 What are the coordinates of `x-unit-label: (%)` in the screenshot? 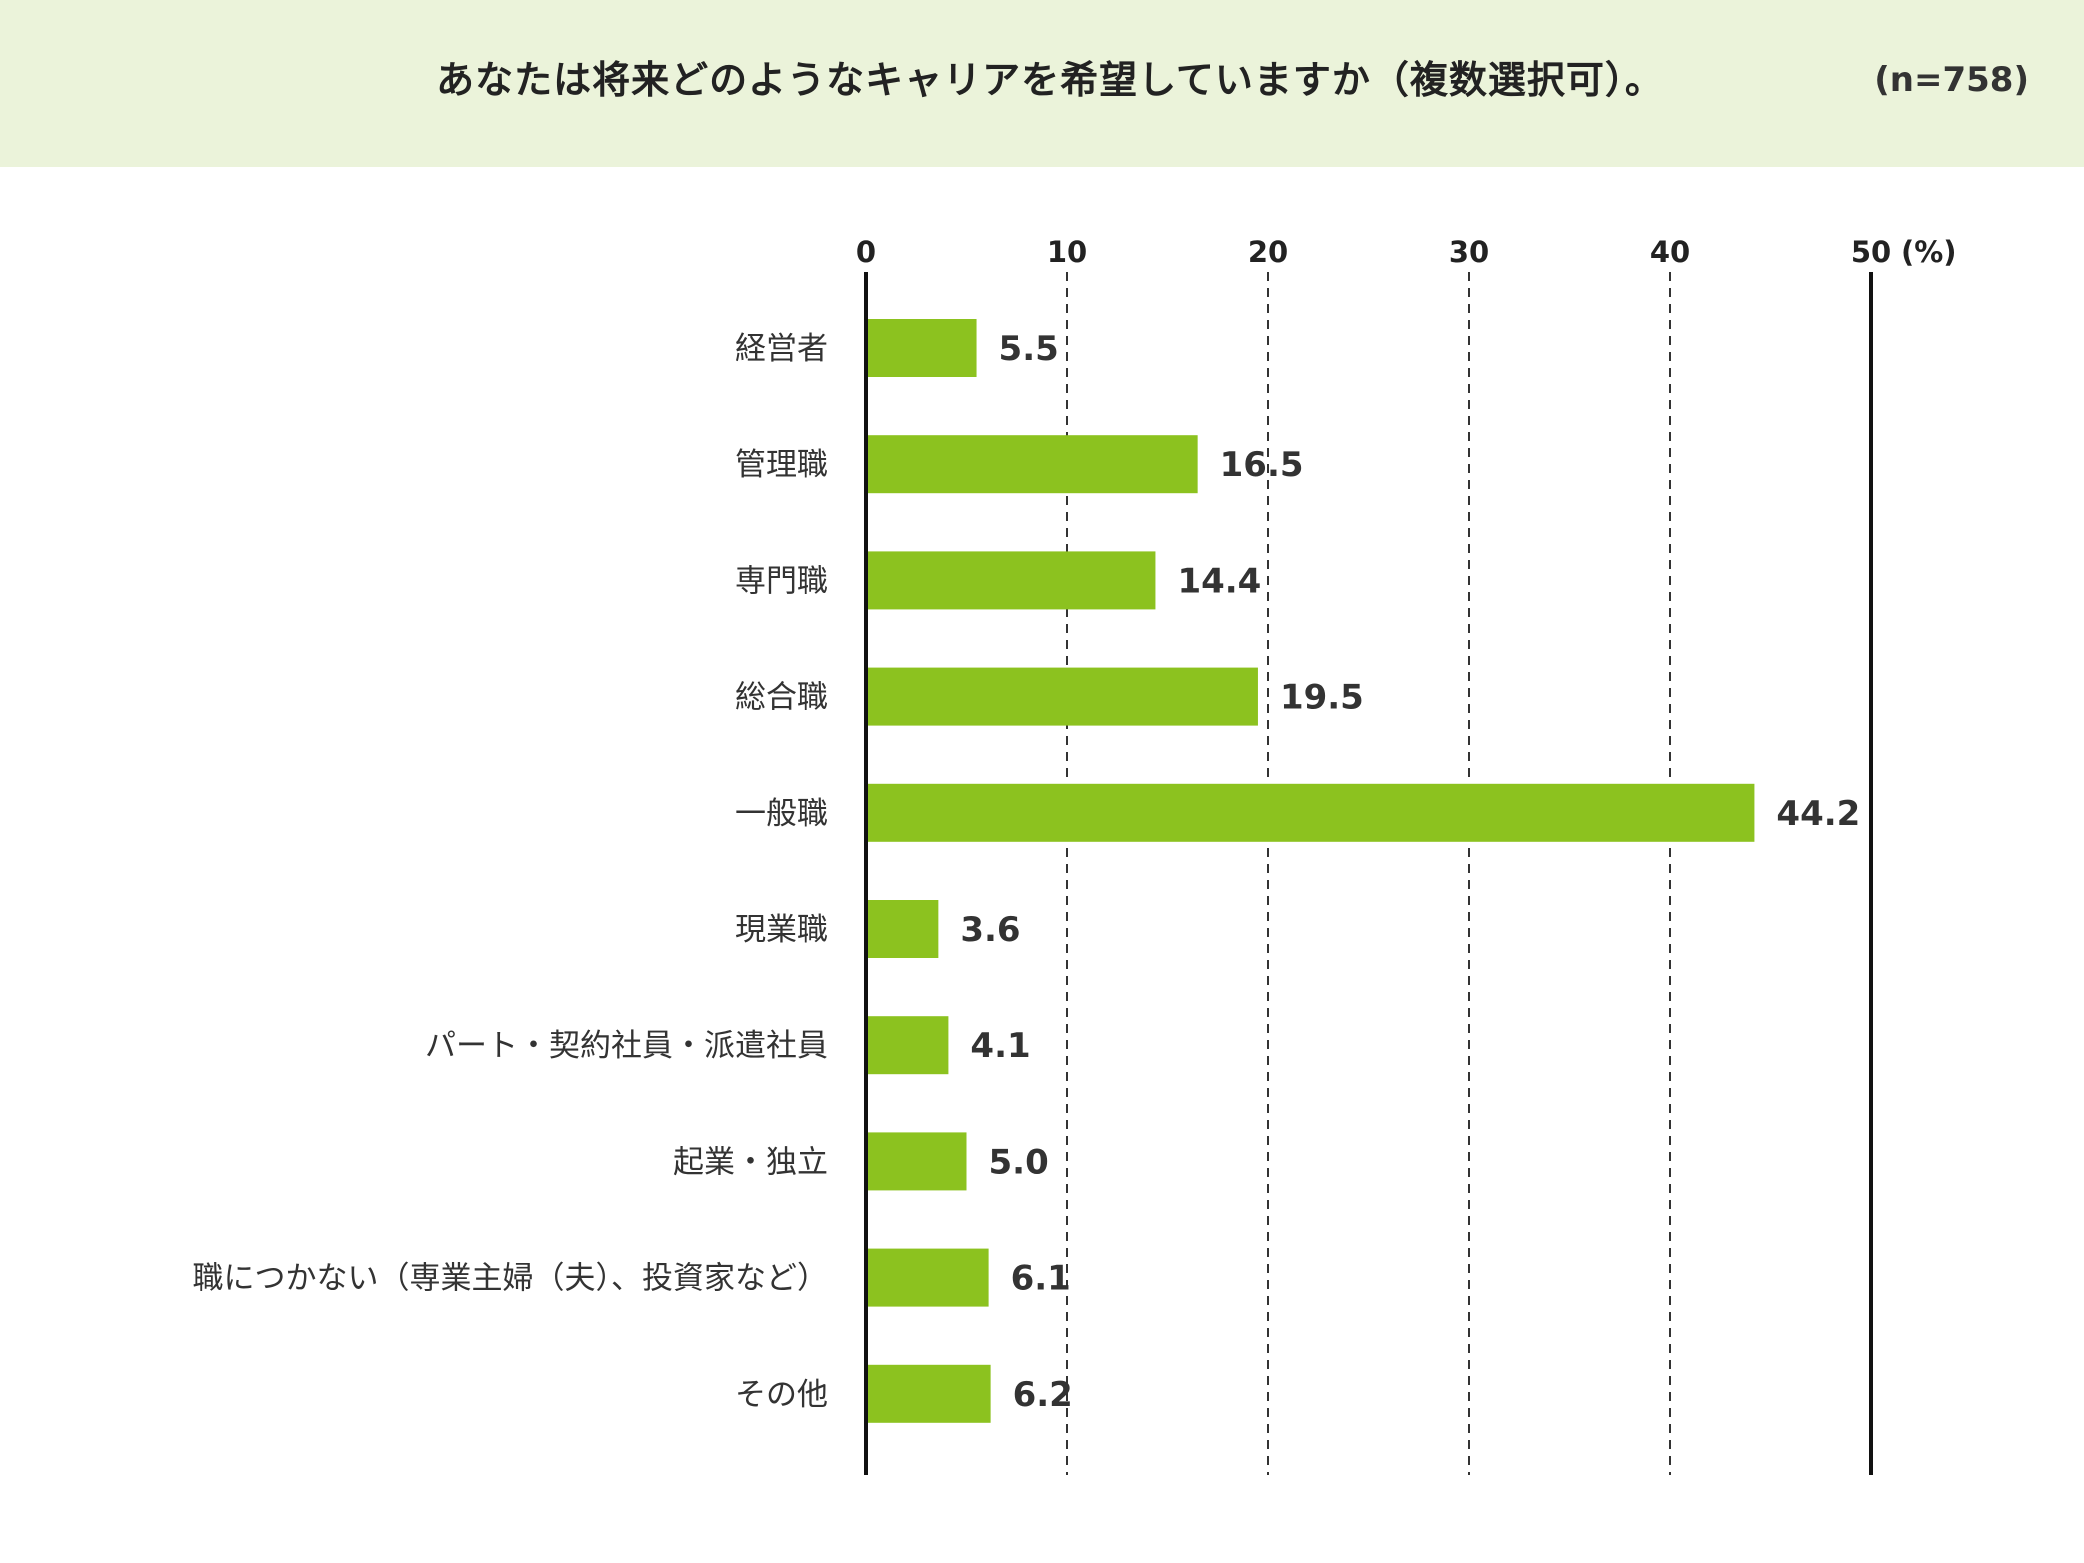 It's located at (1929, 252).